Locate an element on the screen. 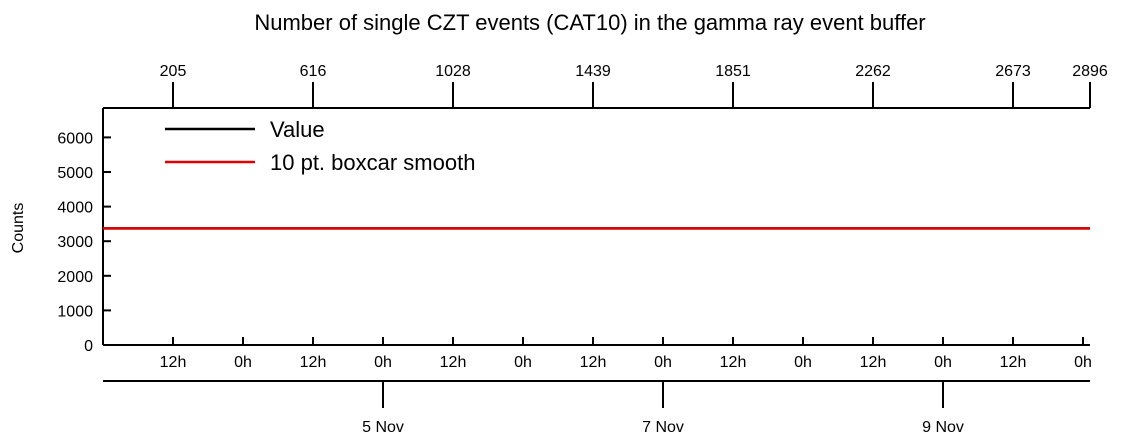 The image size is (1124, 444). top-tick-label: 205 is located at coordinates (173, 71).